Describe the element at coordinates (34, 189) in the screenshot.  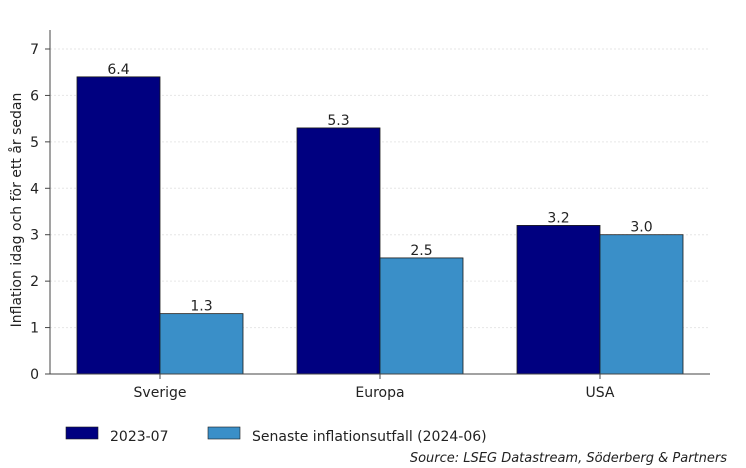
I see `y-tick-label: 4` at that location.